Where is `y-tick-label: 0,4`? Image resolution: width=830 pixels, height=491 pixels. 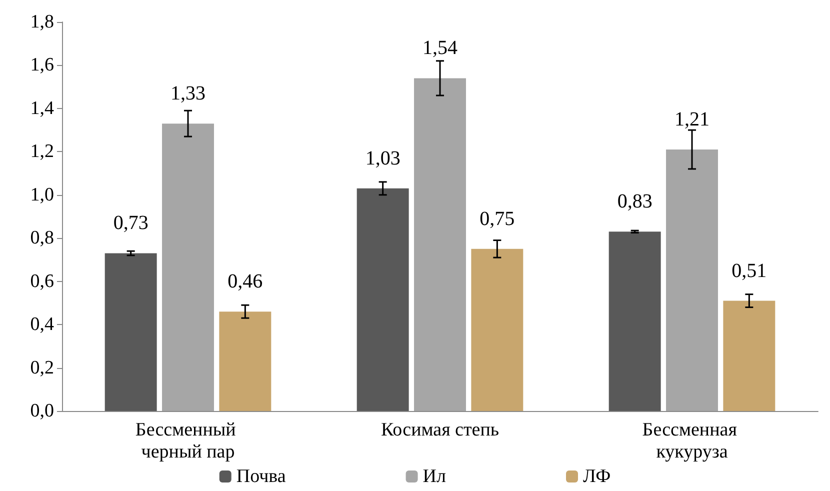
y-tick-label: 0,4 is located at coordinates (42, 325).